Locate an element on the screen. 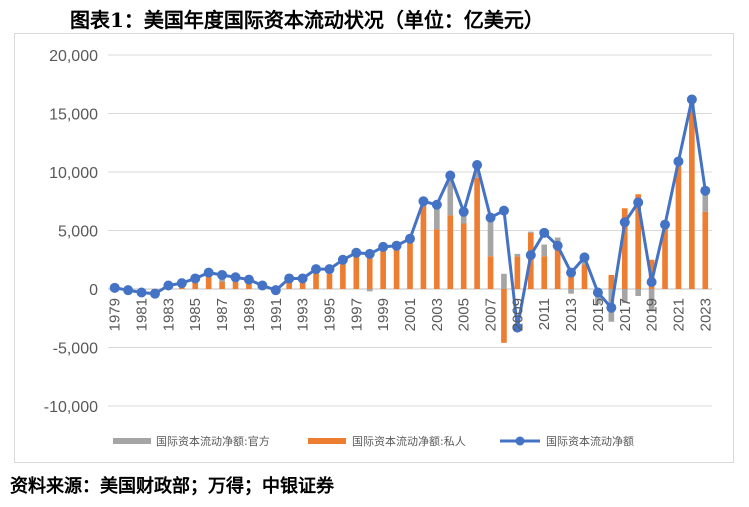  legend-swatch-private is located at coordinates (327, 441).